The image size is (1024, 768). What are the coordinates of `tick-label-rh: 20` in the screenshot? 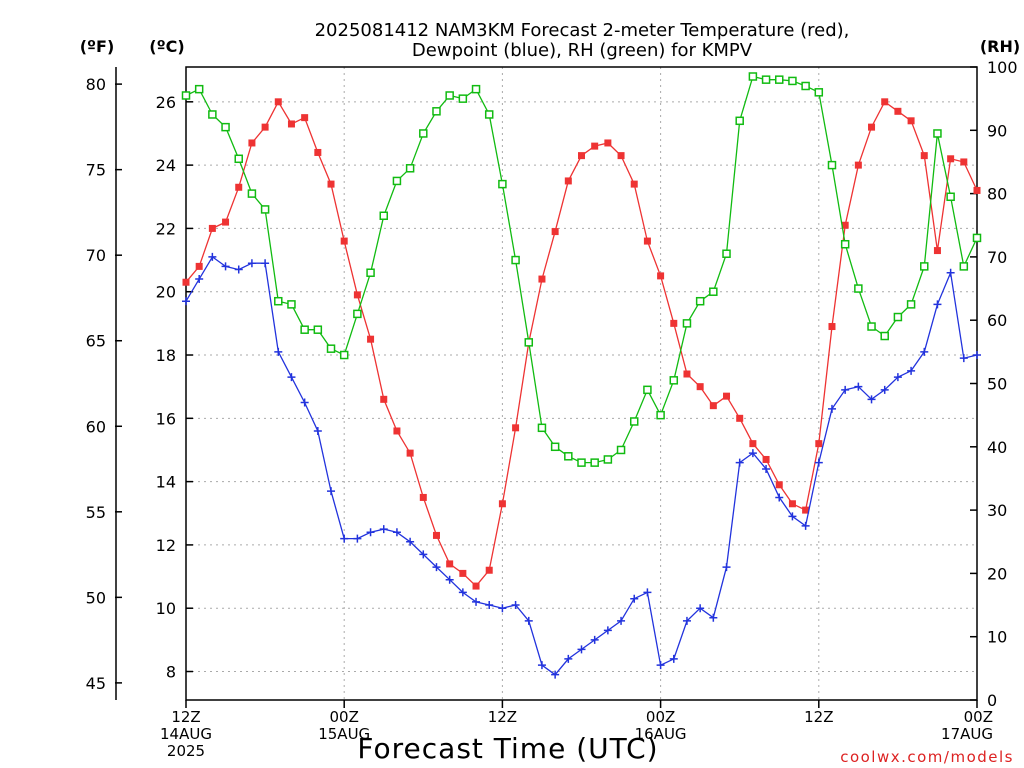 It's located at (997, 573).